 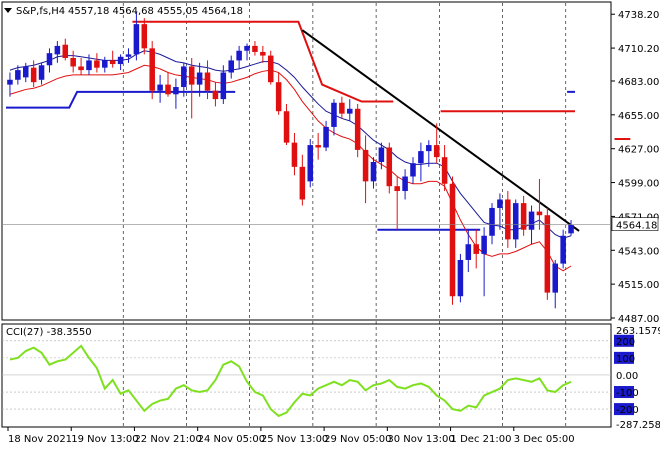 I want to click on current-price-tag, so click(x=635, y=224).